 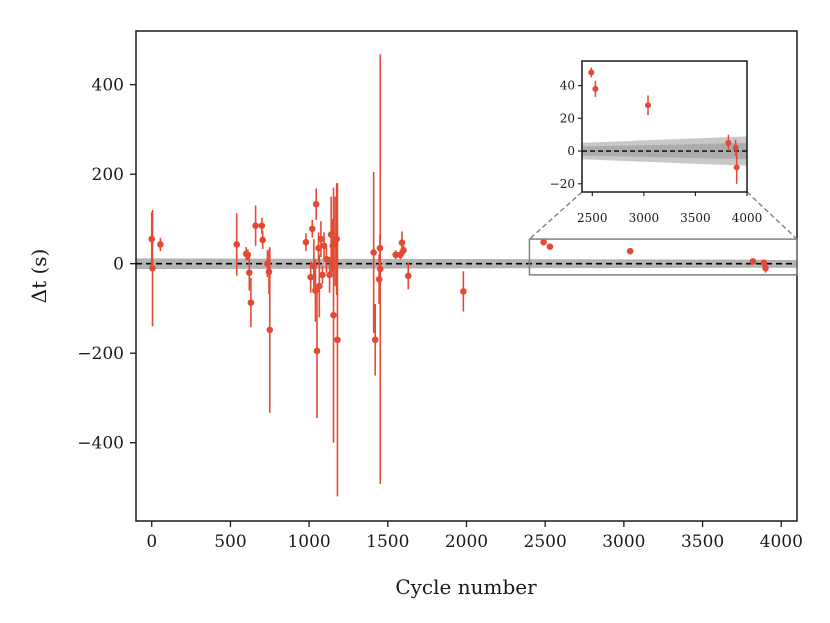 What do you see at coordinates (663, 257) in the screenshot?
I see `zoom-rectangle` at bounding box center [663, 257].